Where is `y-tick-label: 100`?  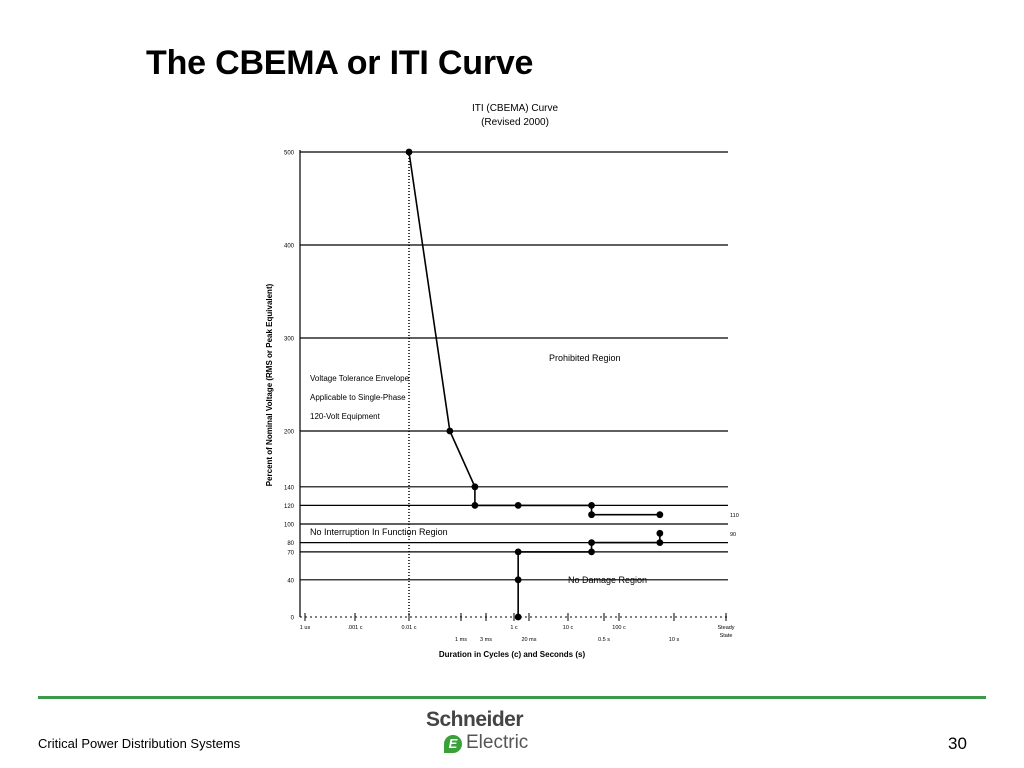 y-tick-label: 100 is located at coordinates (289, 526).